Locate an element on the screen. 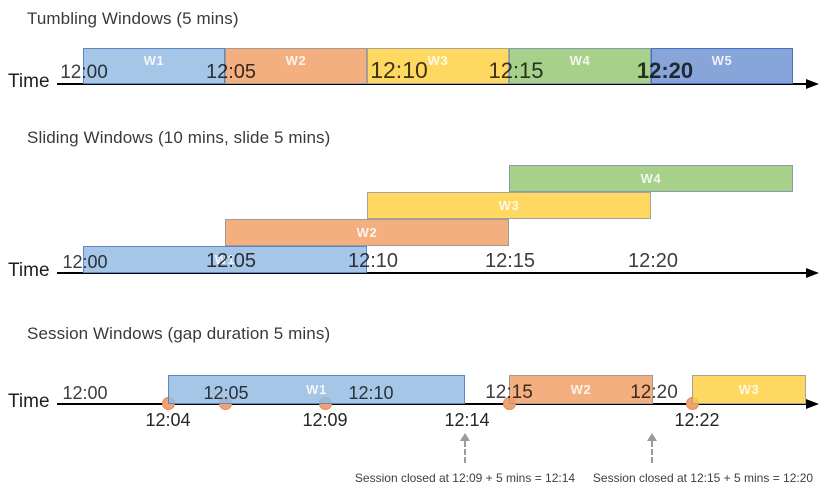 This screenshot has height=498, width=829. annotation-text: Session closed at 12:15 + 5 mins = 12:20 is located at coordinates (703, 478).